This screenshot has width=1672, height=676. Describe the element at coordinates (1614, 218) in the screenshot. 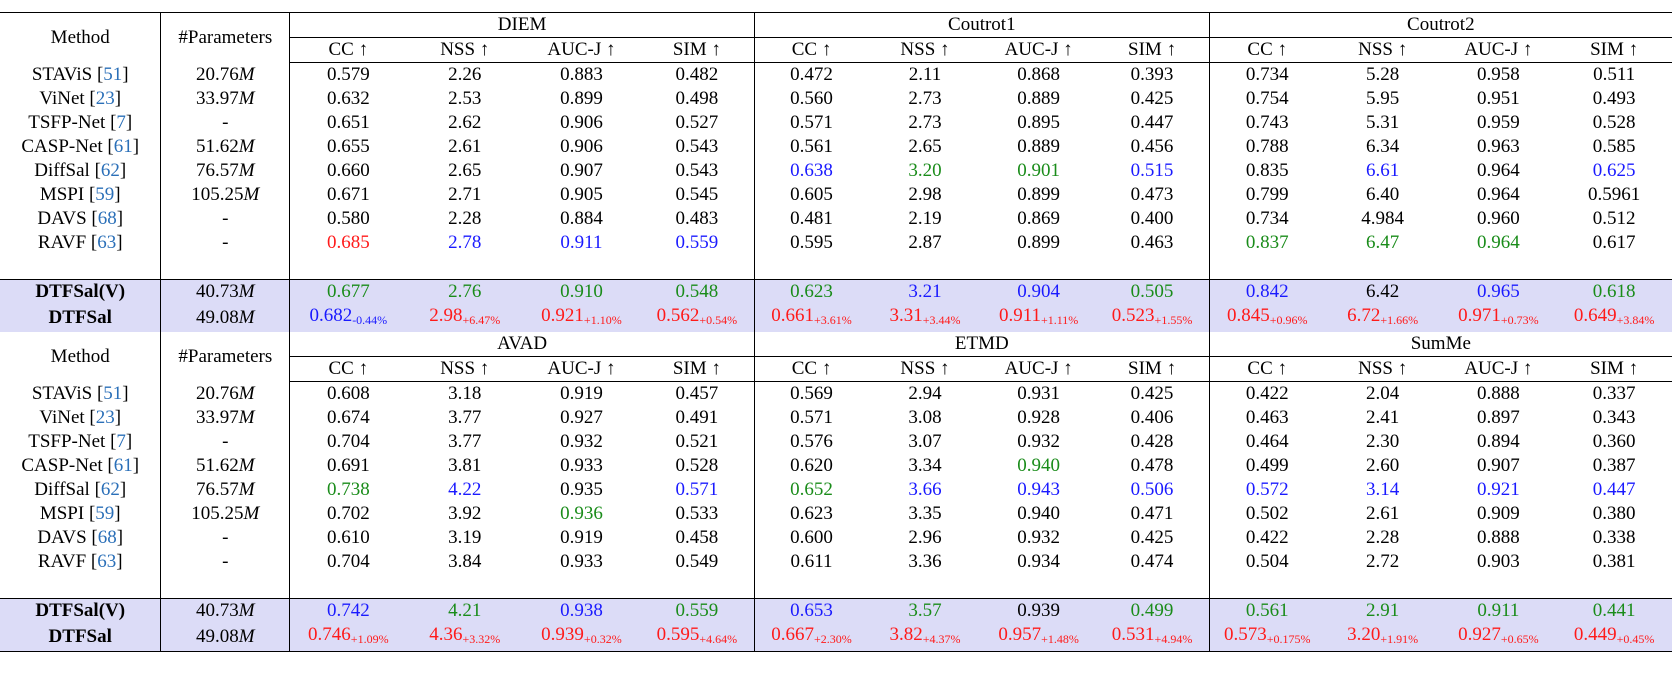

I see `metric-value: 0.512` at that location.